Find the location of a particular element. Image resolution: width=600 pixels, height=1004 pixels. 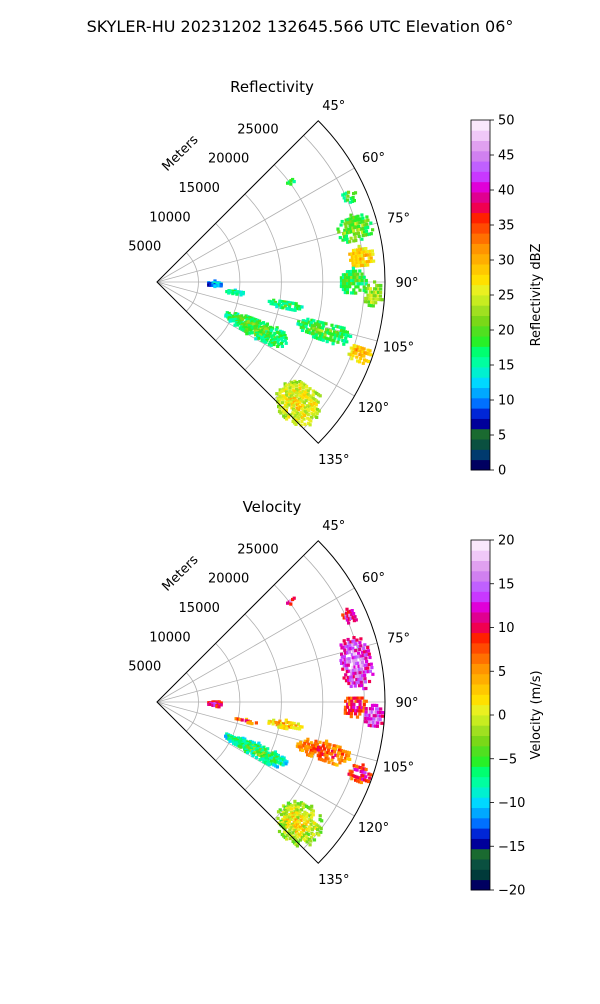

colorbar-label: Reflectivity dBZ is located at coordinates (536, 295).